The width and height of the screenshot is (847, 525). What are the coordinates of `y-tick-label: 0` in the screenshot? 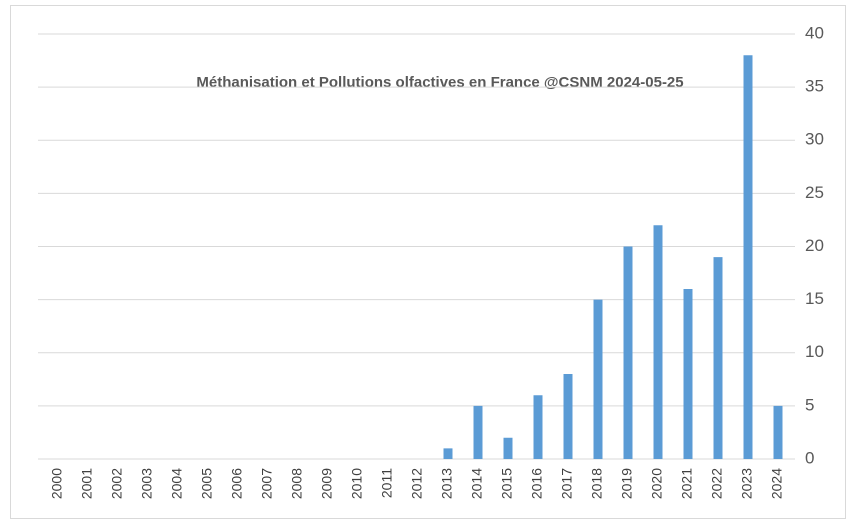 It's located at (809, 457).